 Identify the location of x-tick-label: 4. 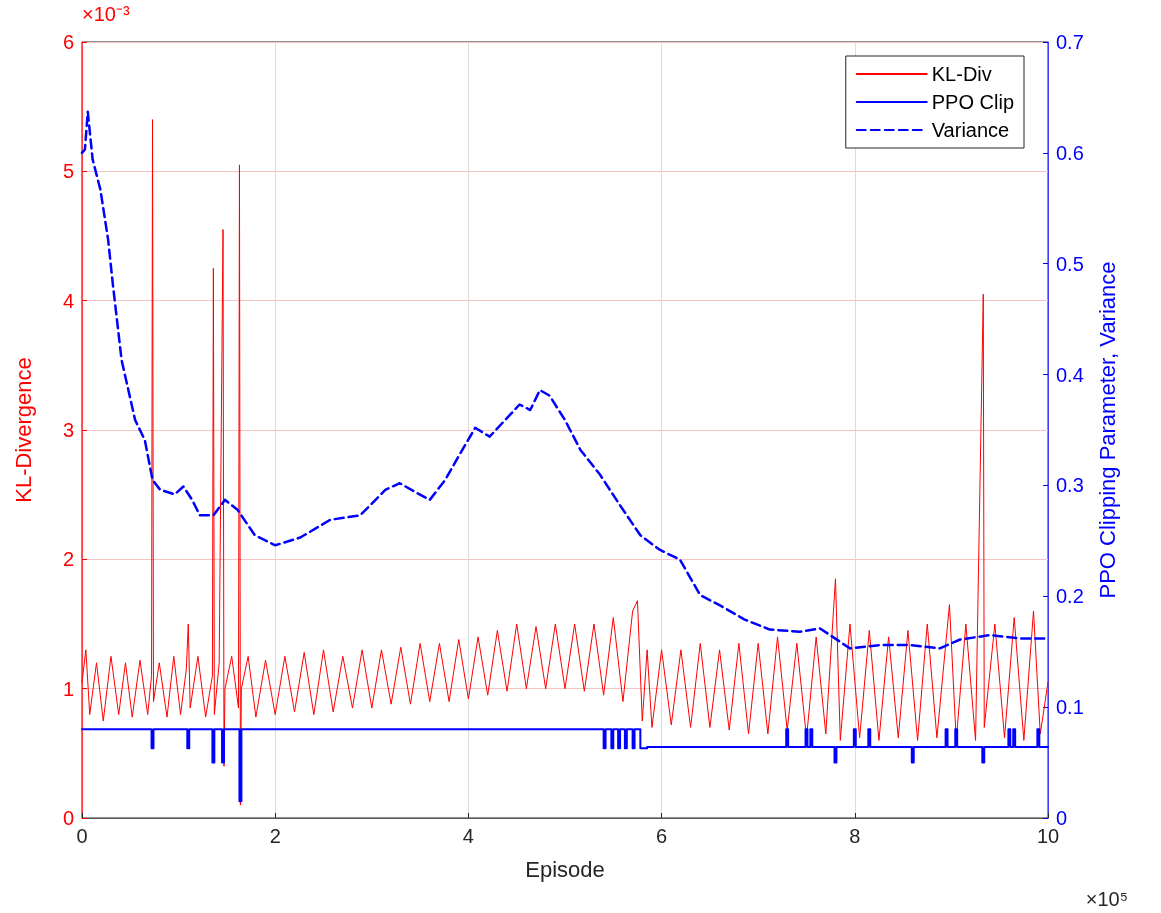
(468, 836).